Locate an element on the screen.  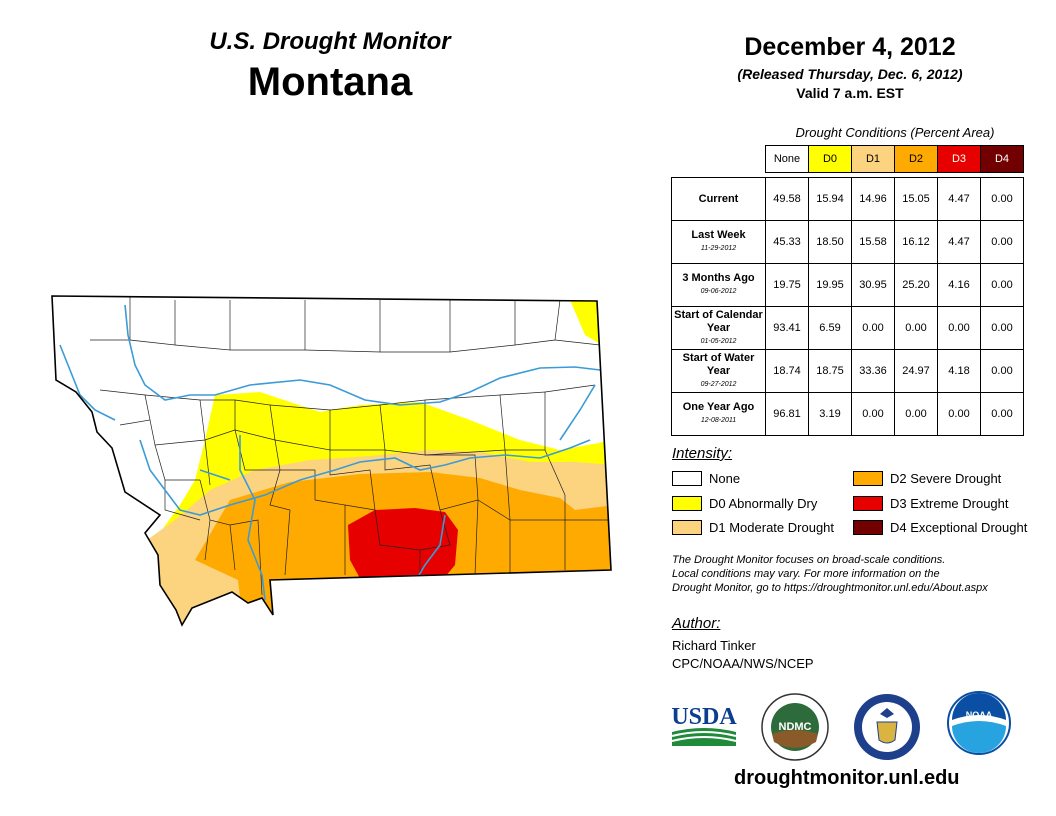
row-label: Current is located at coordinates (718, 199).